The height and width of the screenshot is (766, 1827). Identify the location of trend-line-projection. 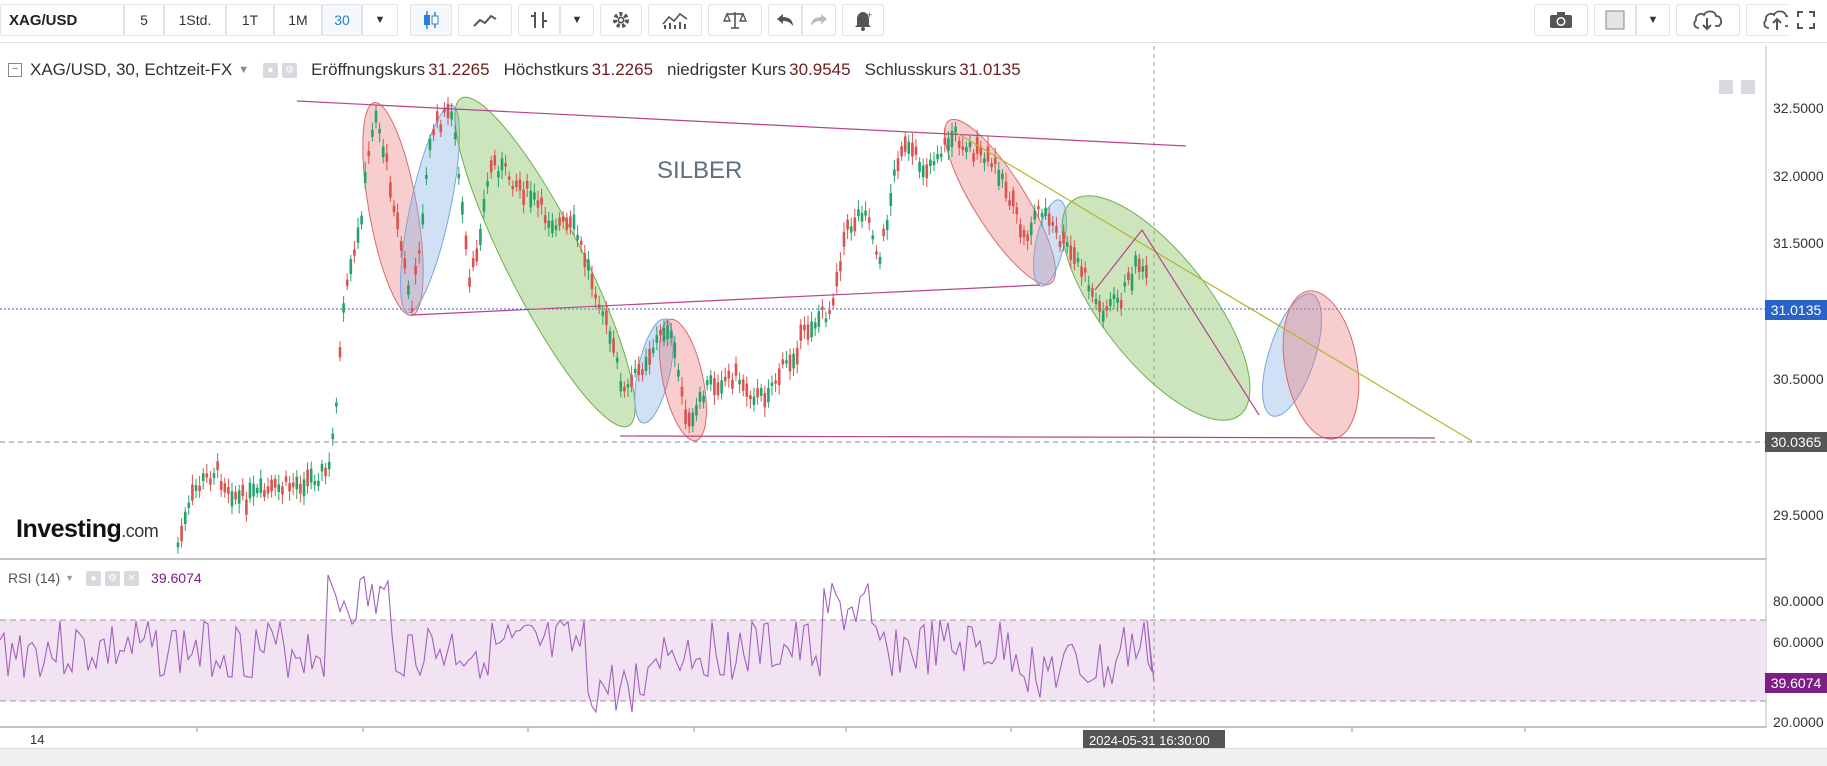
(1177, 322).